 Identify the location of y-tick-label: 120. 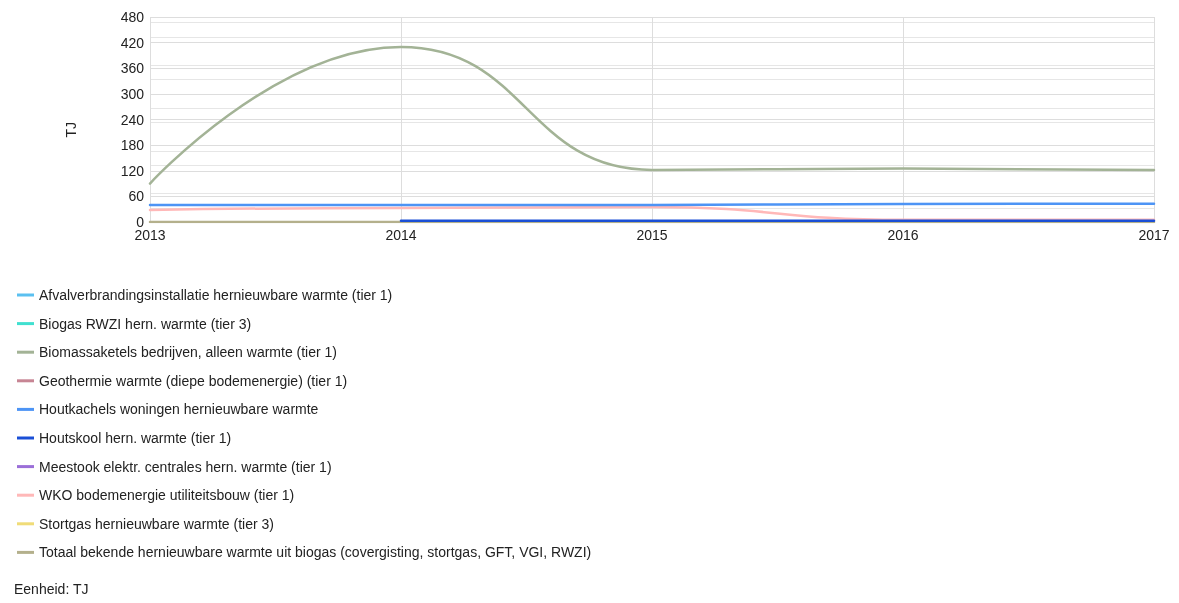
(132, 170).